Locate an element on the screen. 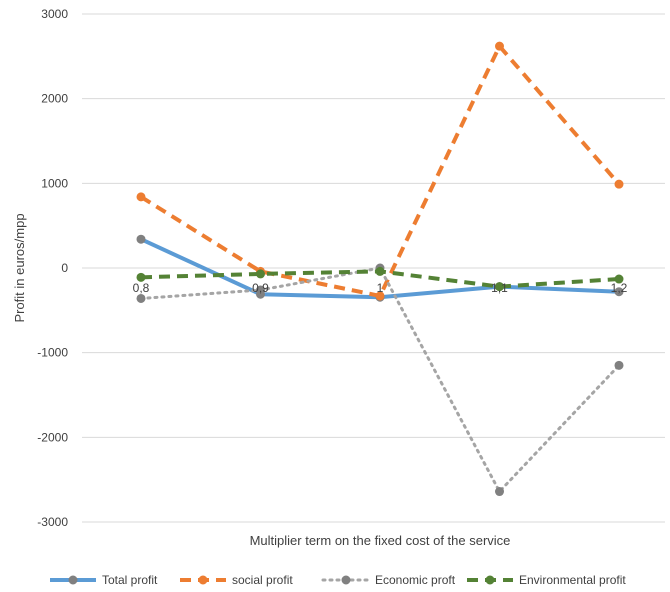  y-axis-tick-labels: 3000 2000 1000 0 -1000 -2000 -3000 is located at coordinates (52, 268).